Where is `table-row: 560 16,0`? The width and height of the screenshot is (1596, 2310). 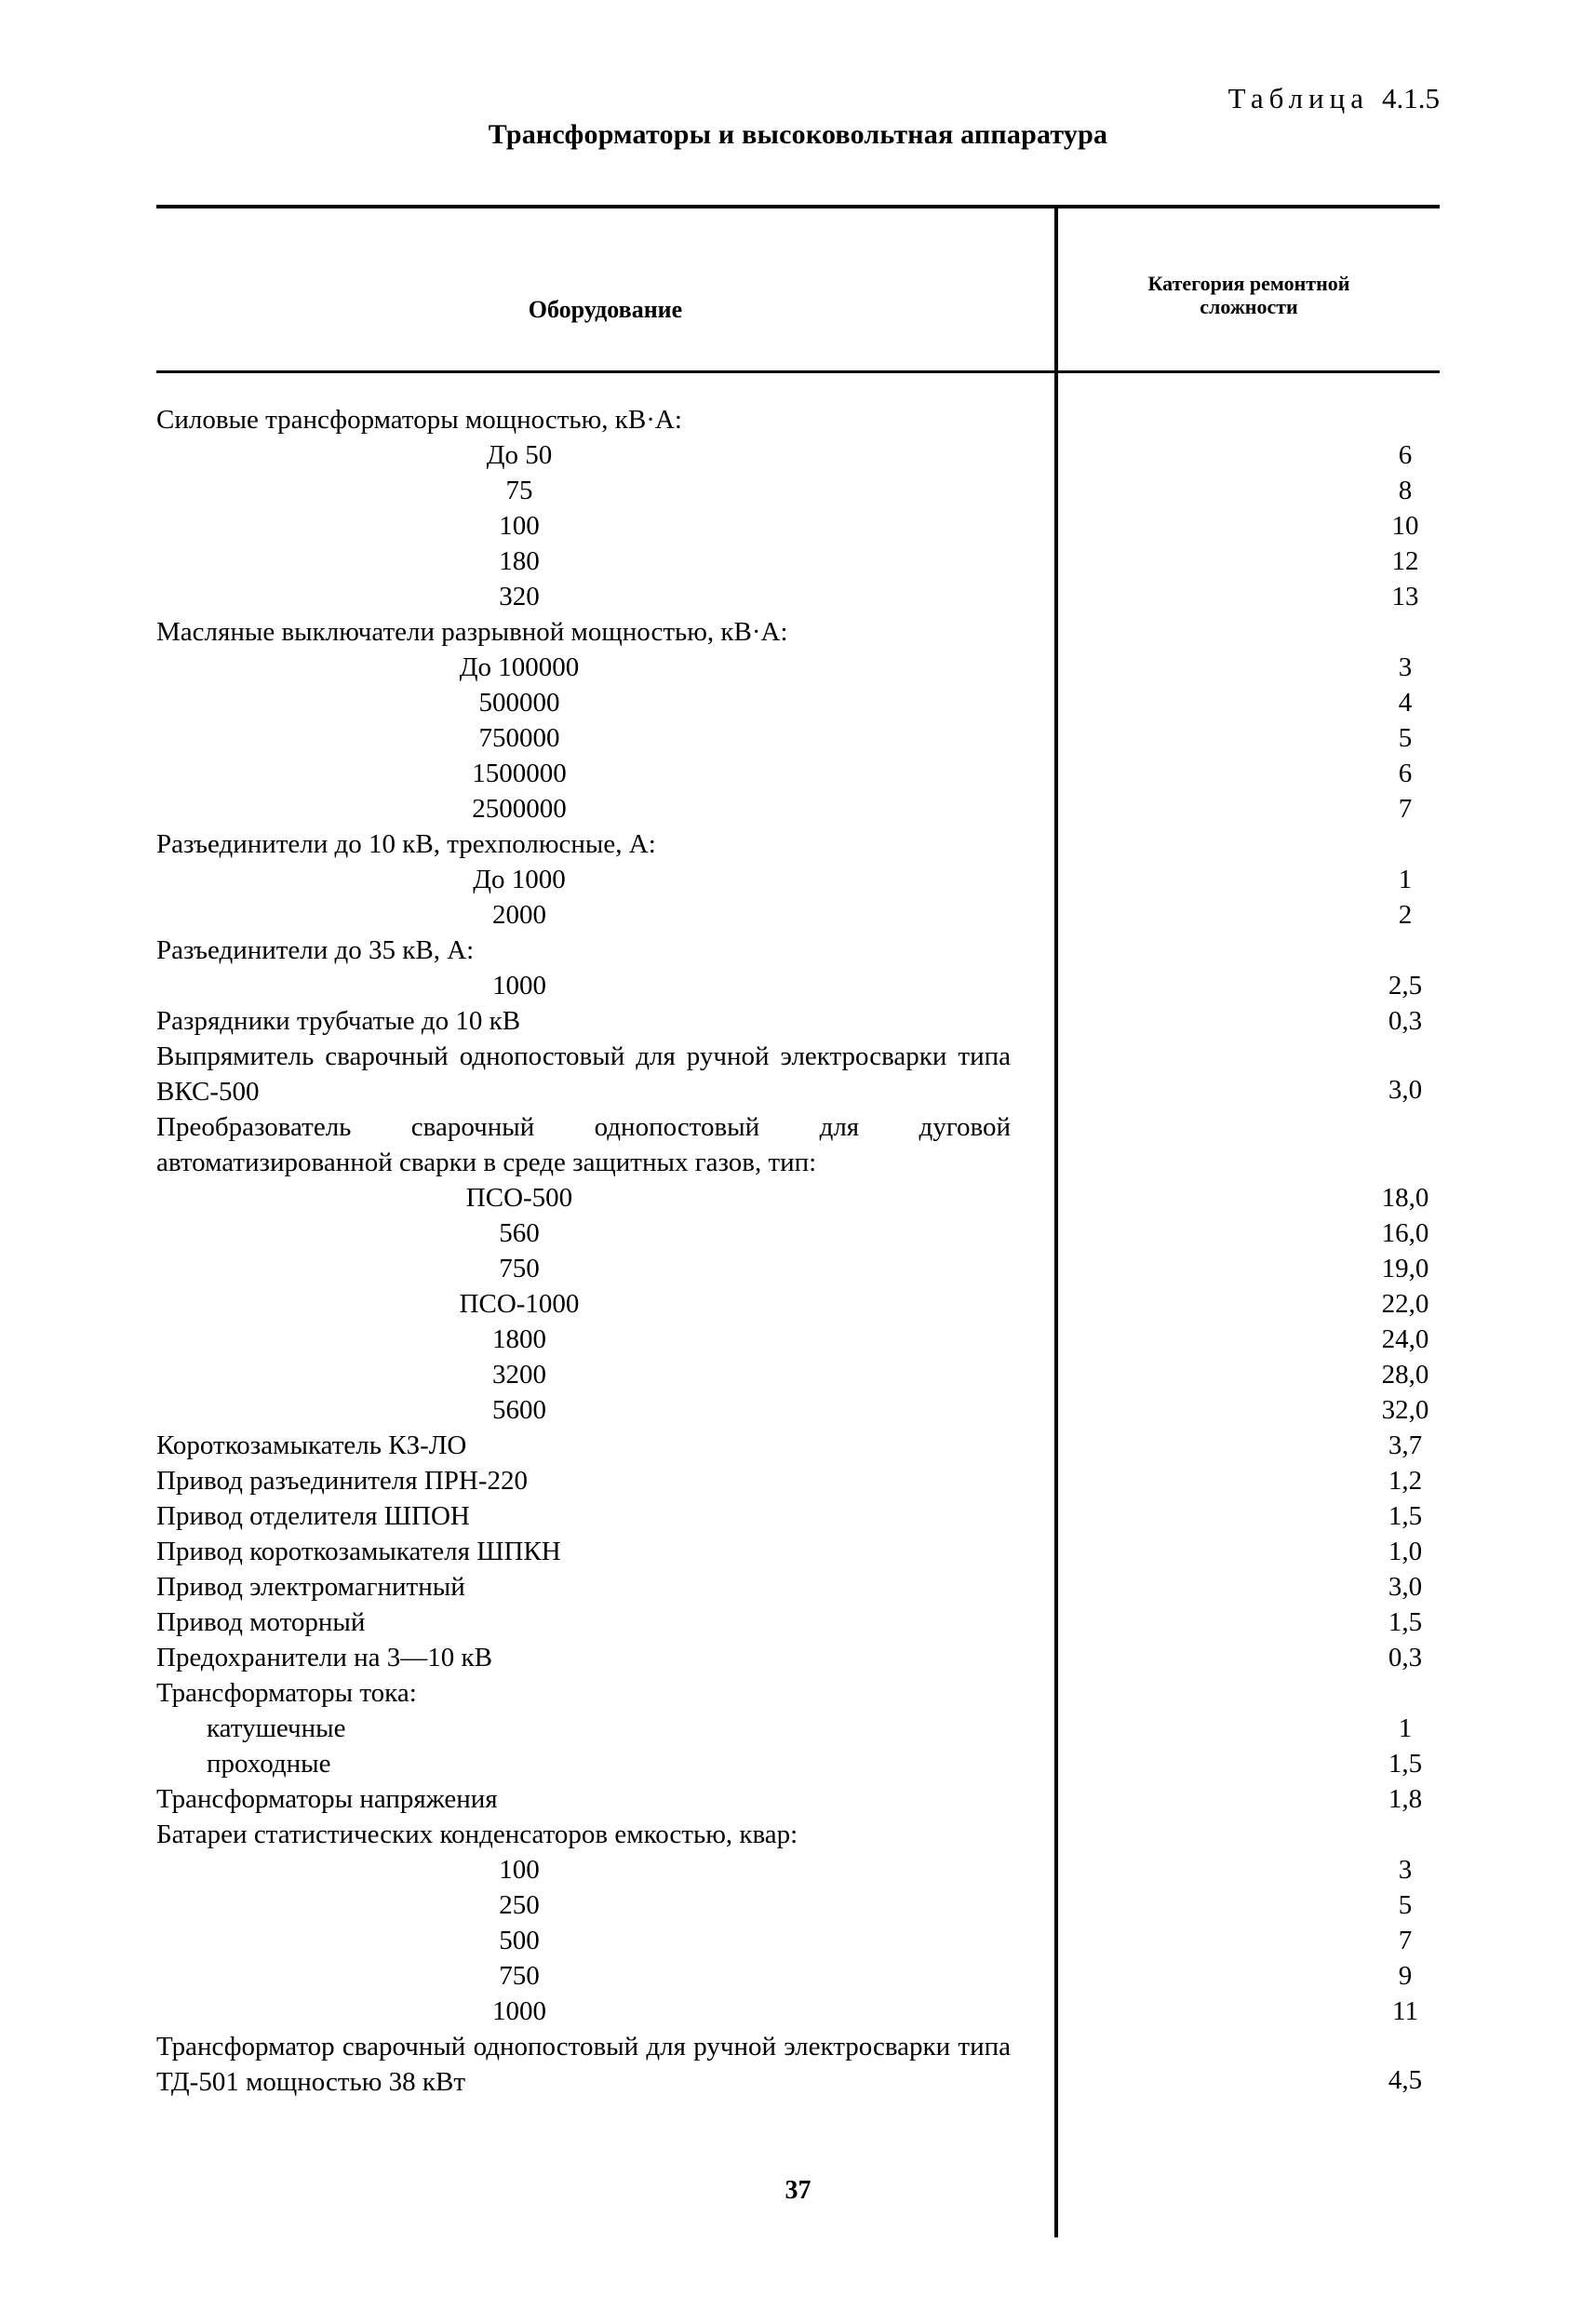 table-row: 560 16,0 is located at coordinates (798, 1233).